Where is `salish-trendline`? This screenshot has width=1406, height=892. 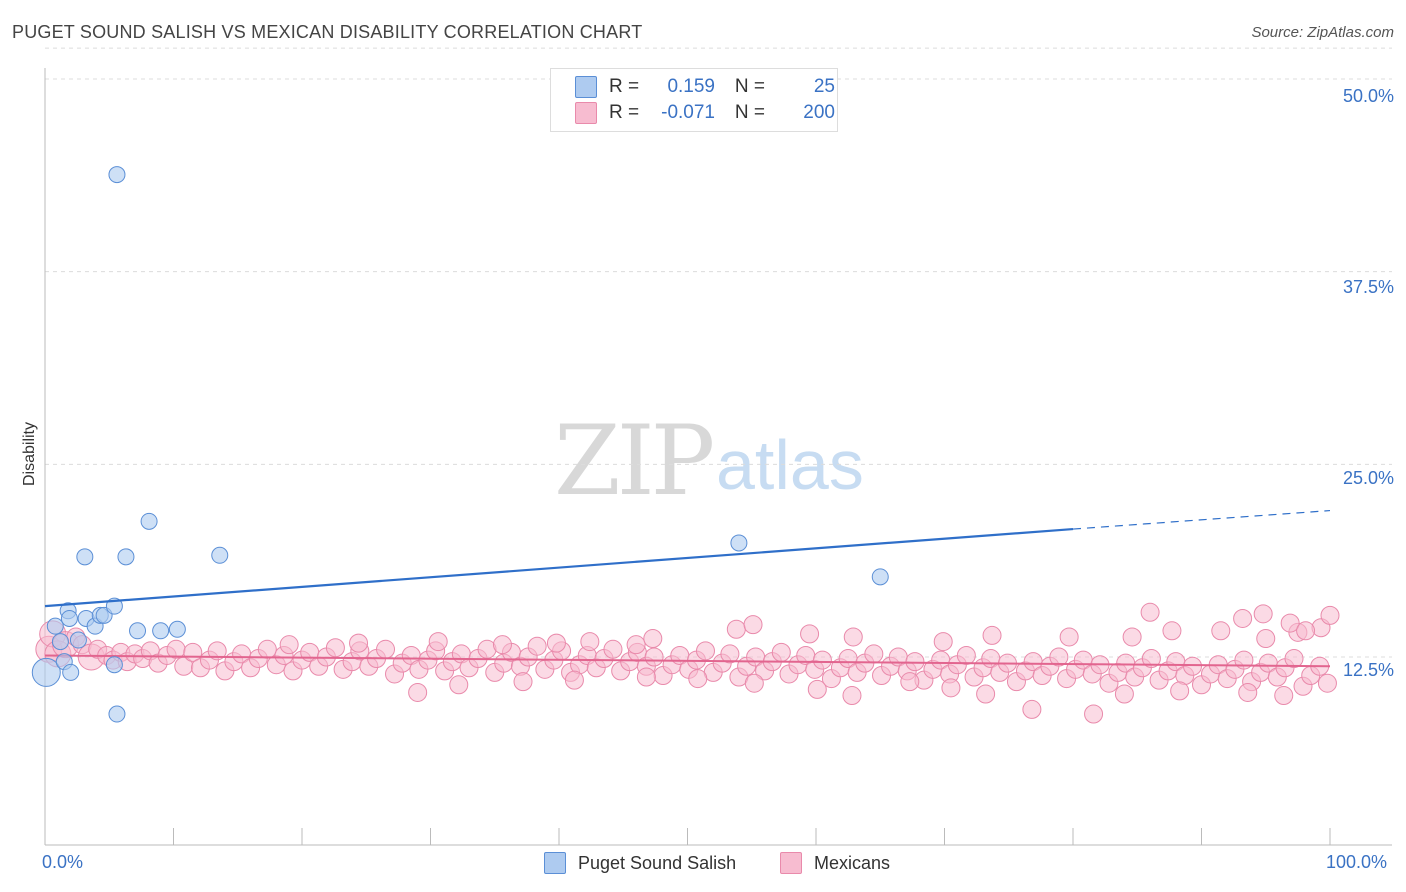
salish-trendline is located at coordinates (559, 567).